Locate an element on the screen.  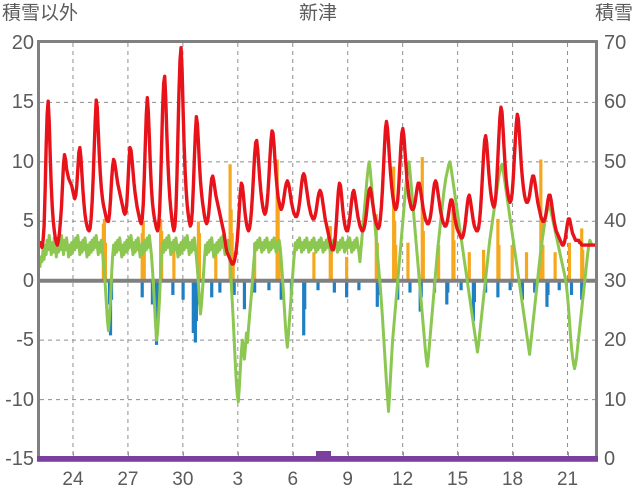
x-tick-label-30: 30 is located at coordinates (183, 479).